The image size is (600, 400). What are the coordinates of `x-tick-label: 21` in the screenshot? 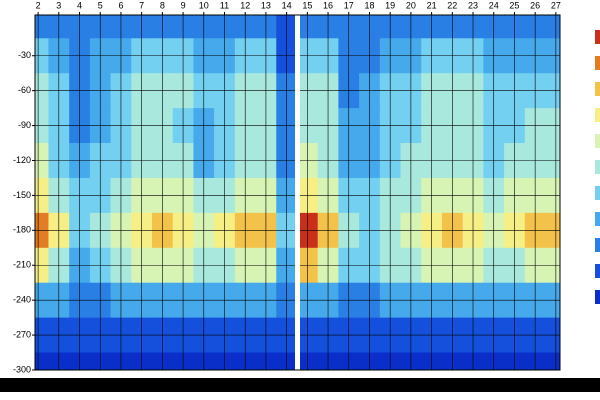 It's located at (432, 5).